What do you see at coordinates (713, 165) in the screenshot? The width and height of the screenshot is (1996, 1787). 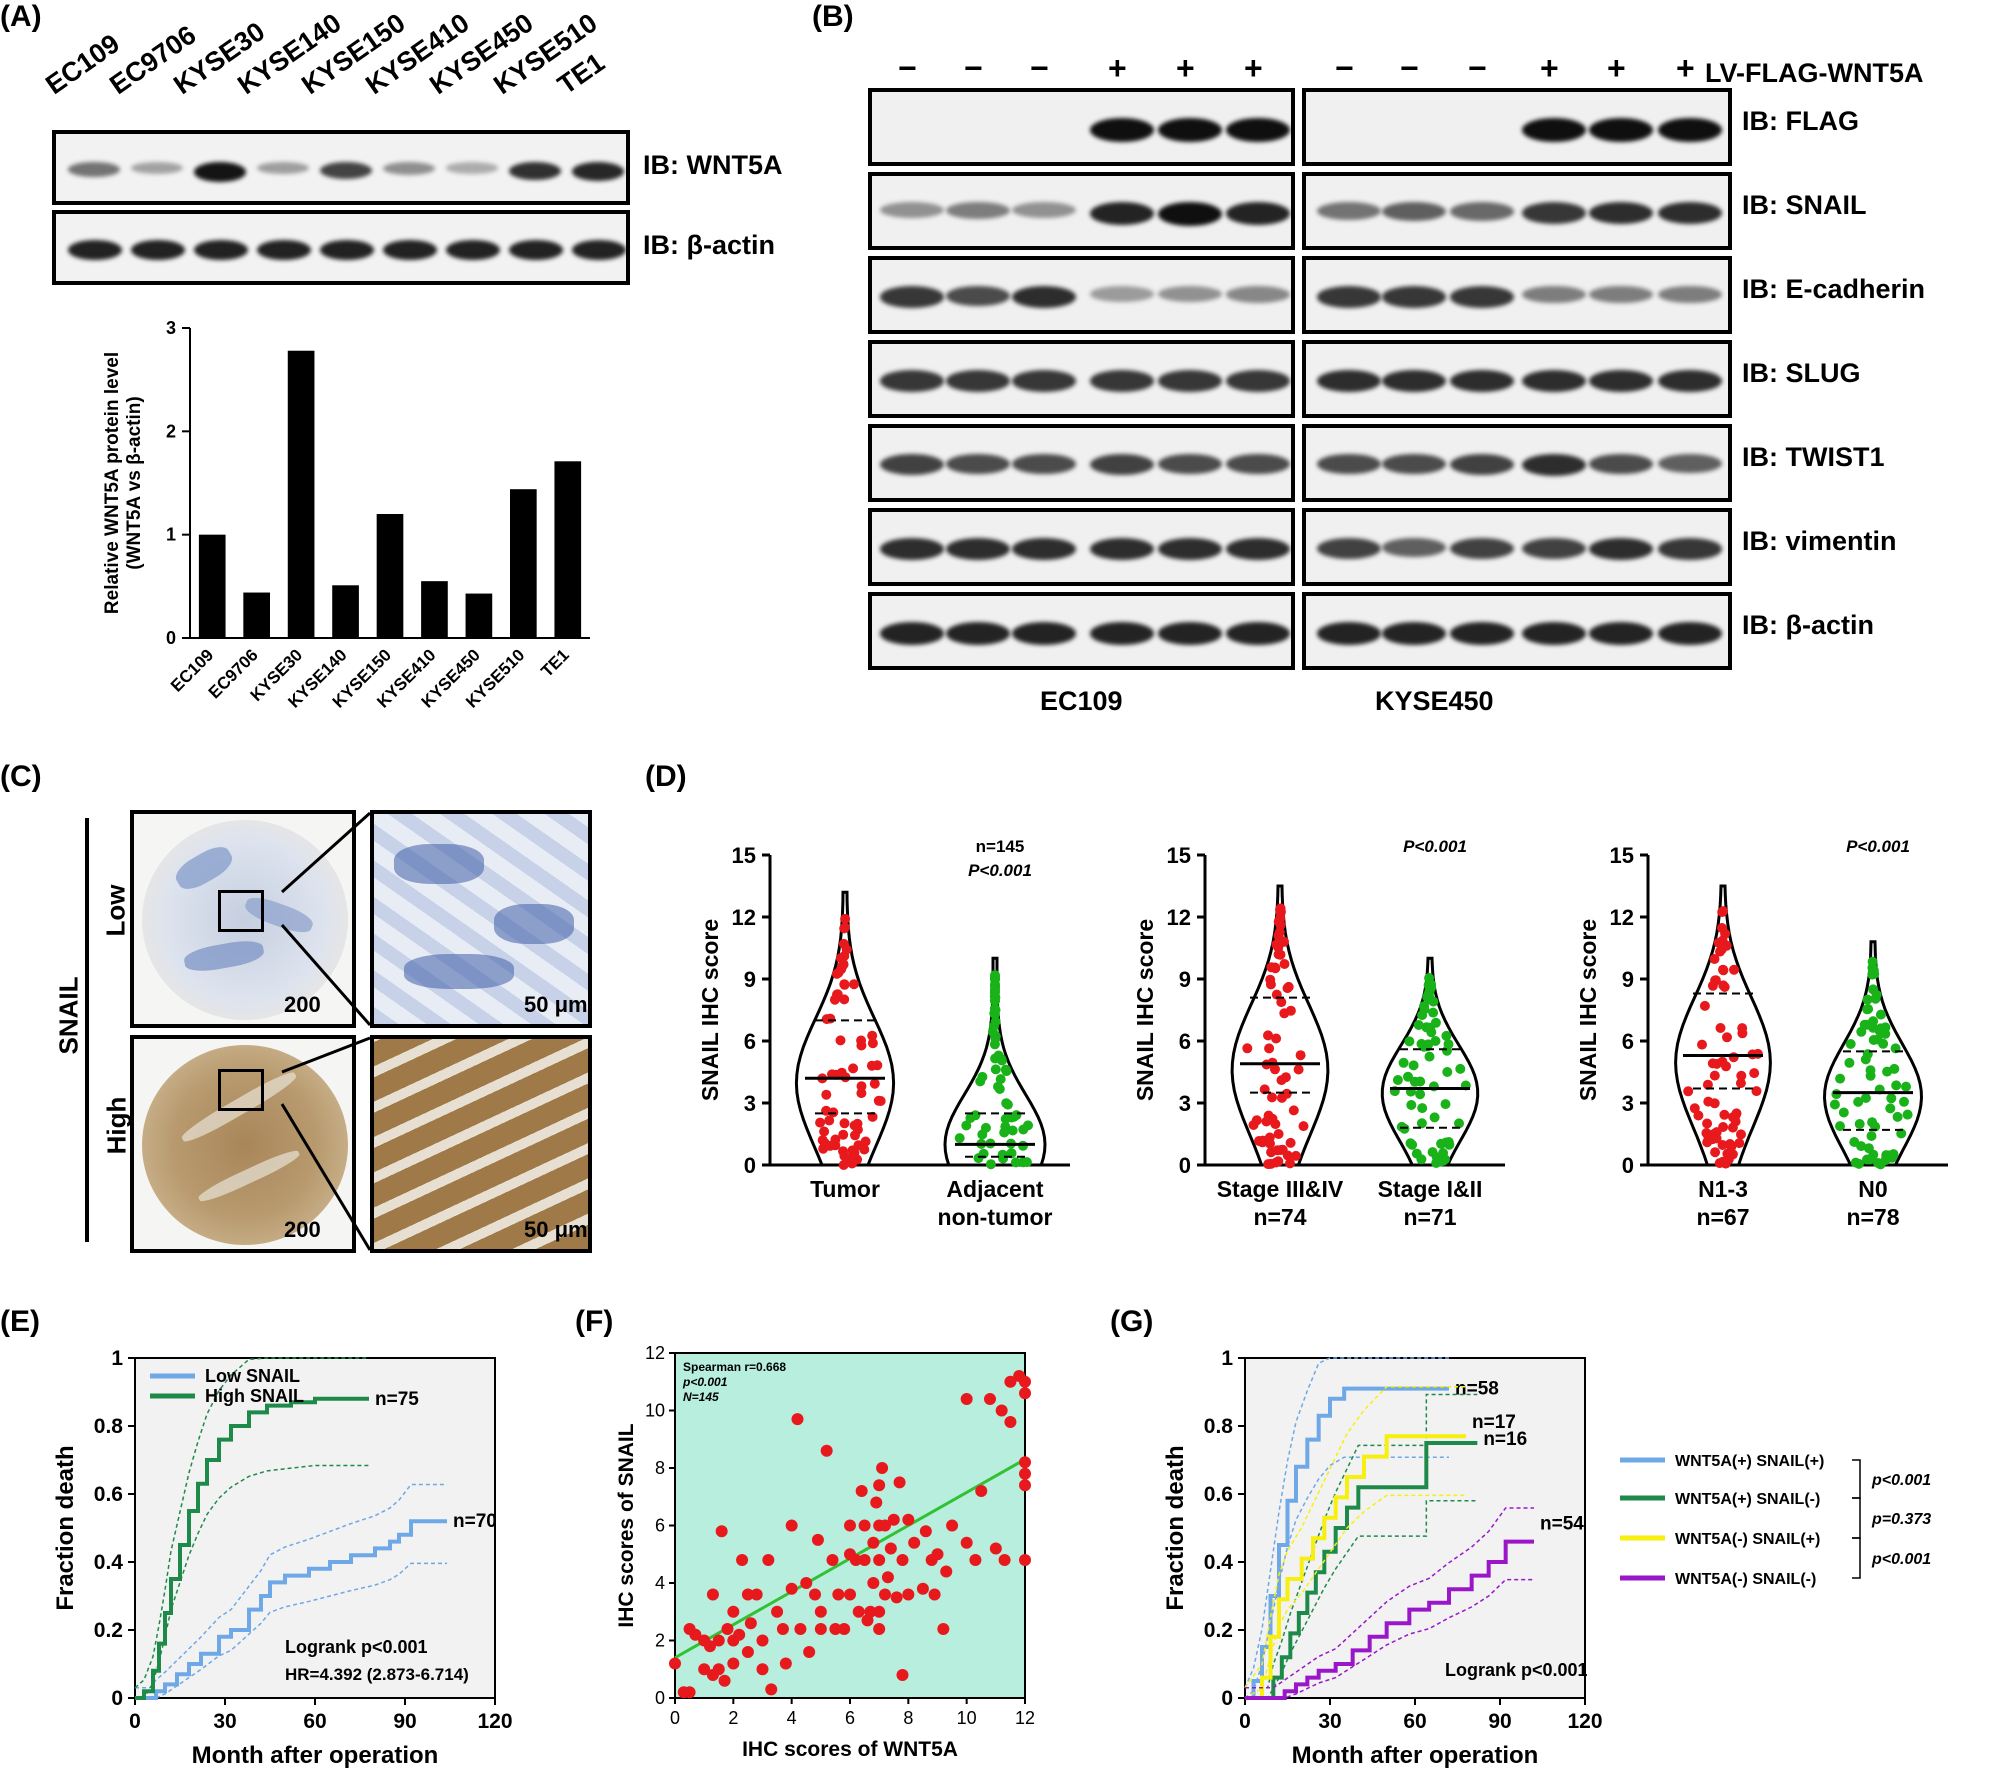 I see `blot-label-wnt5a: IB: WNT5A` at bounding box center [713, 165].